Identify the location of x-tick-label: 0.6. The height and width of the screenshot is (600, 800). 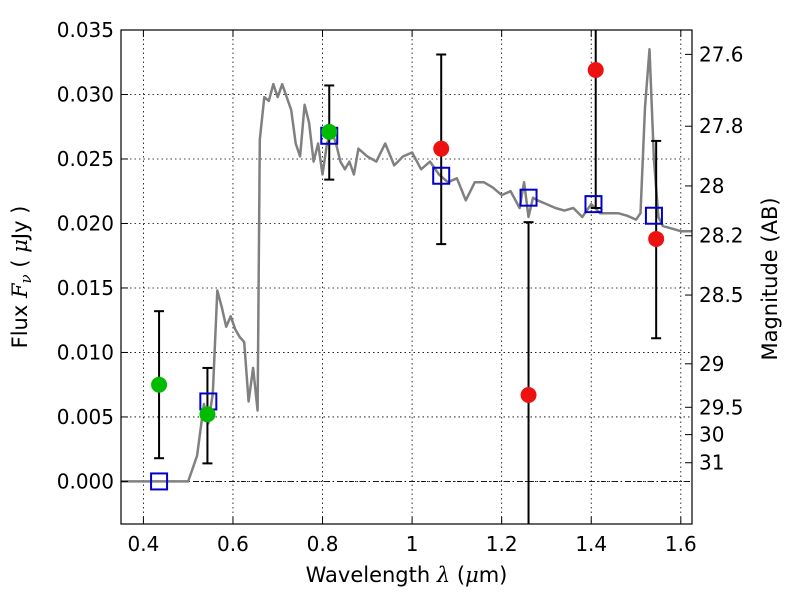
(233, 544).